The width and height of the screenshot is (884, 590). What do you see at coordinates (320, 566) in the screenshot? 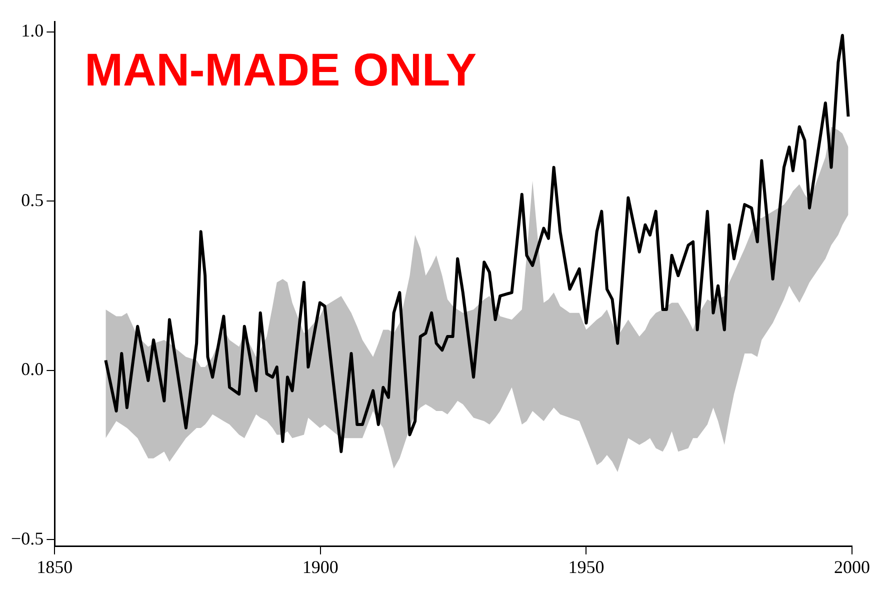
I see `x-tick-label: 1900` at bounding box center [320, 566].